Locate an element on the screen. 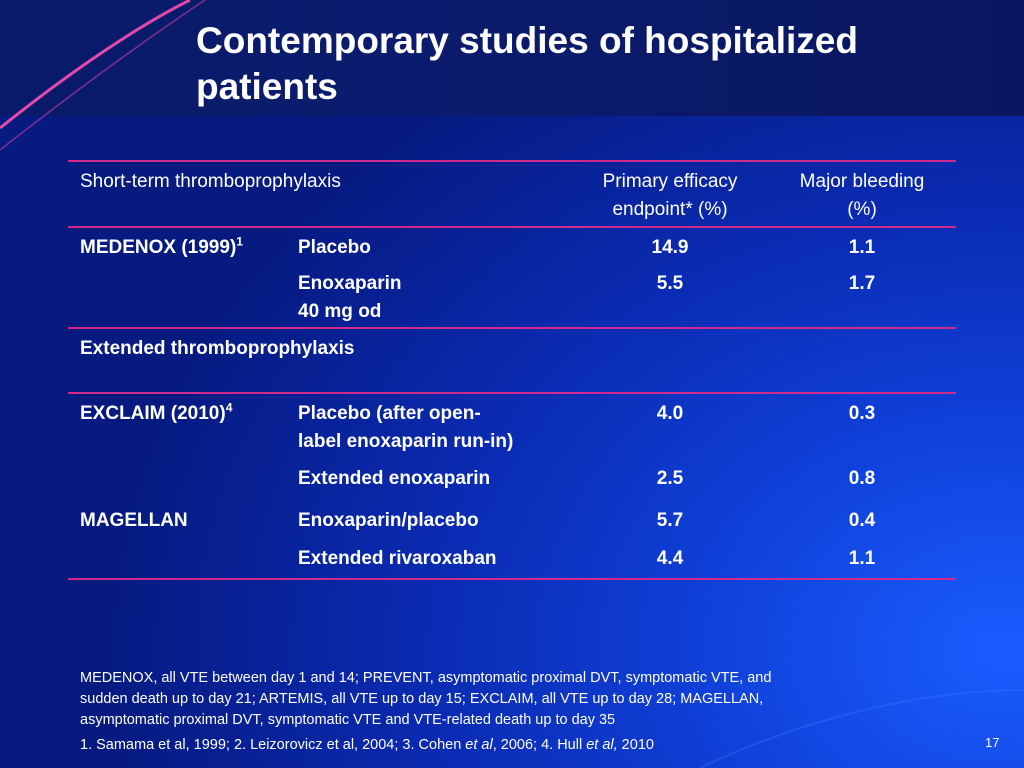 The width and height of the screenshot is (1024, 768). bleeding-exclaim-placebo: 0.3 is located at coordinates (862, 413).